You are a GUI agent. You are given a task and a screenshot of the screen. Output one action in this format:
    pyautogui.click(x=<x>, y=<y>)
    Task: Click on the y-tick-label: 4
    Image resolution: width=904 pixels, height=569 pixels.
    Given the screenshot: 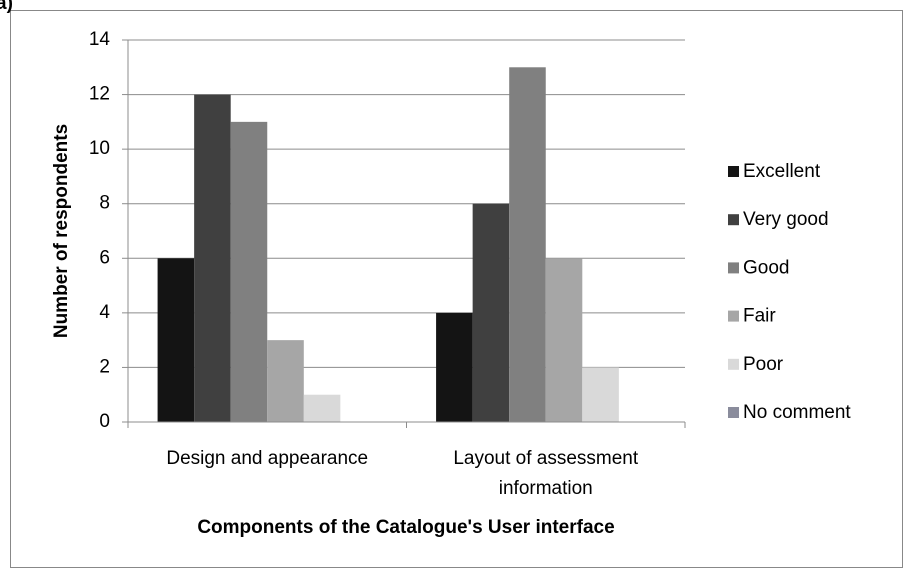 What is the action you would take?
    pyautogui.click(x=104, y=312)
    